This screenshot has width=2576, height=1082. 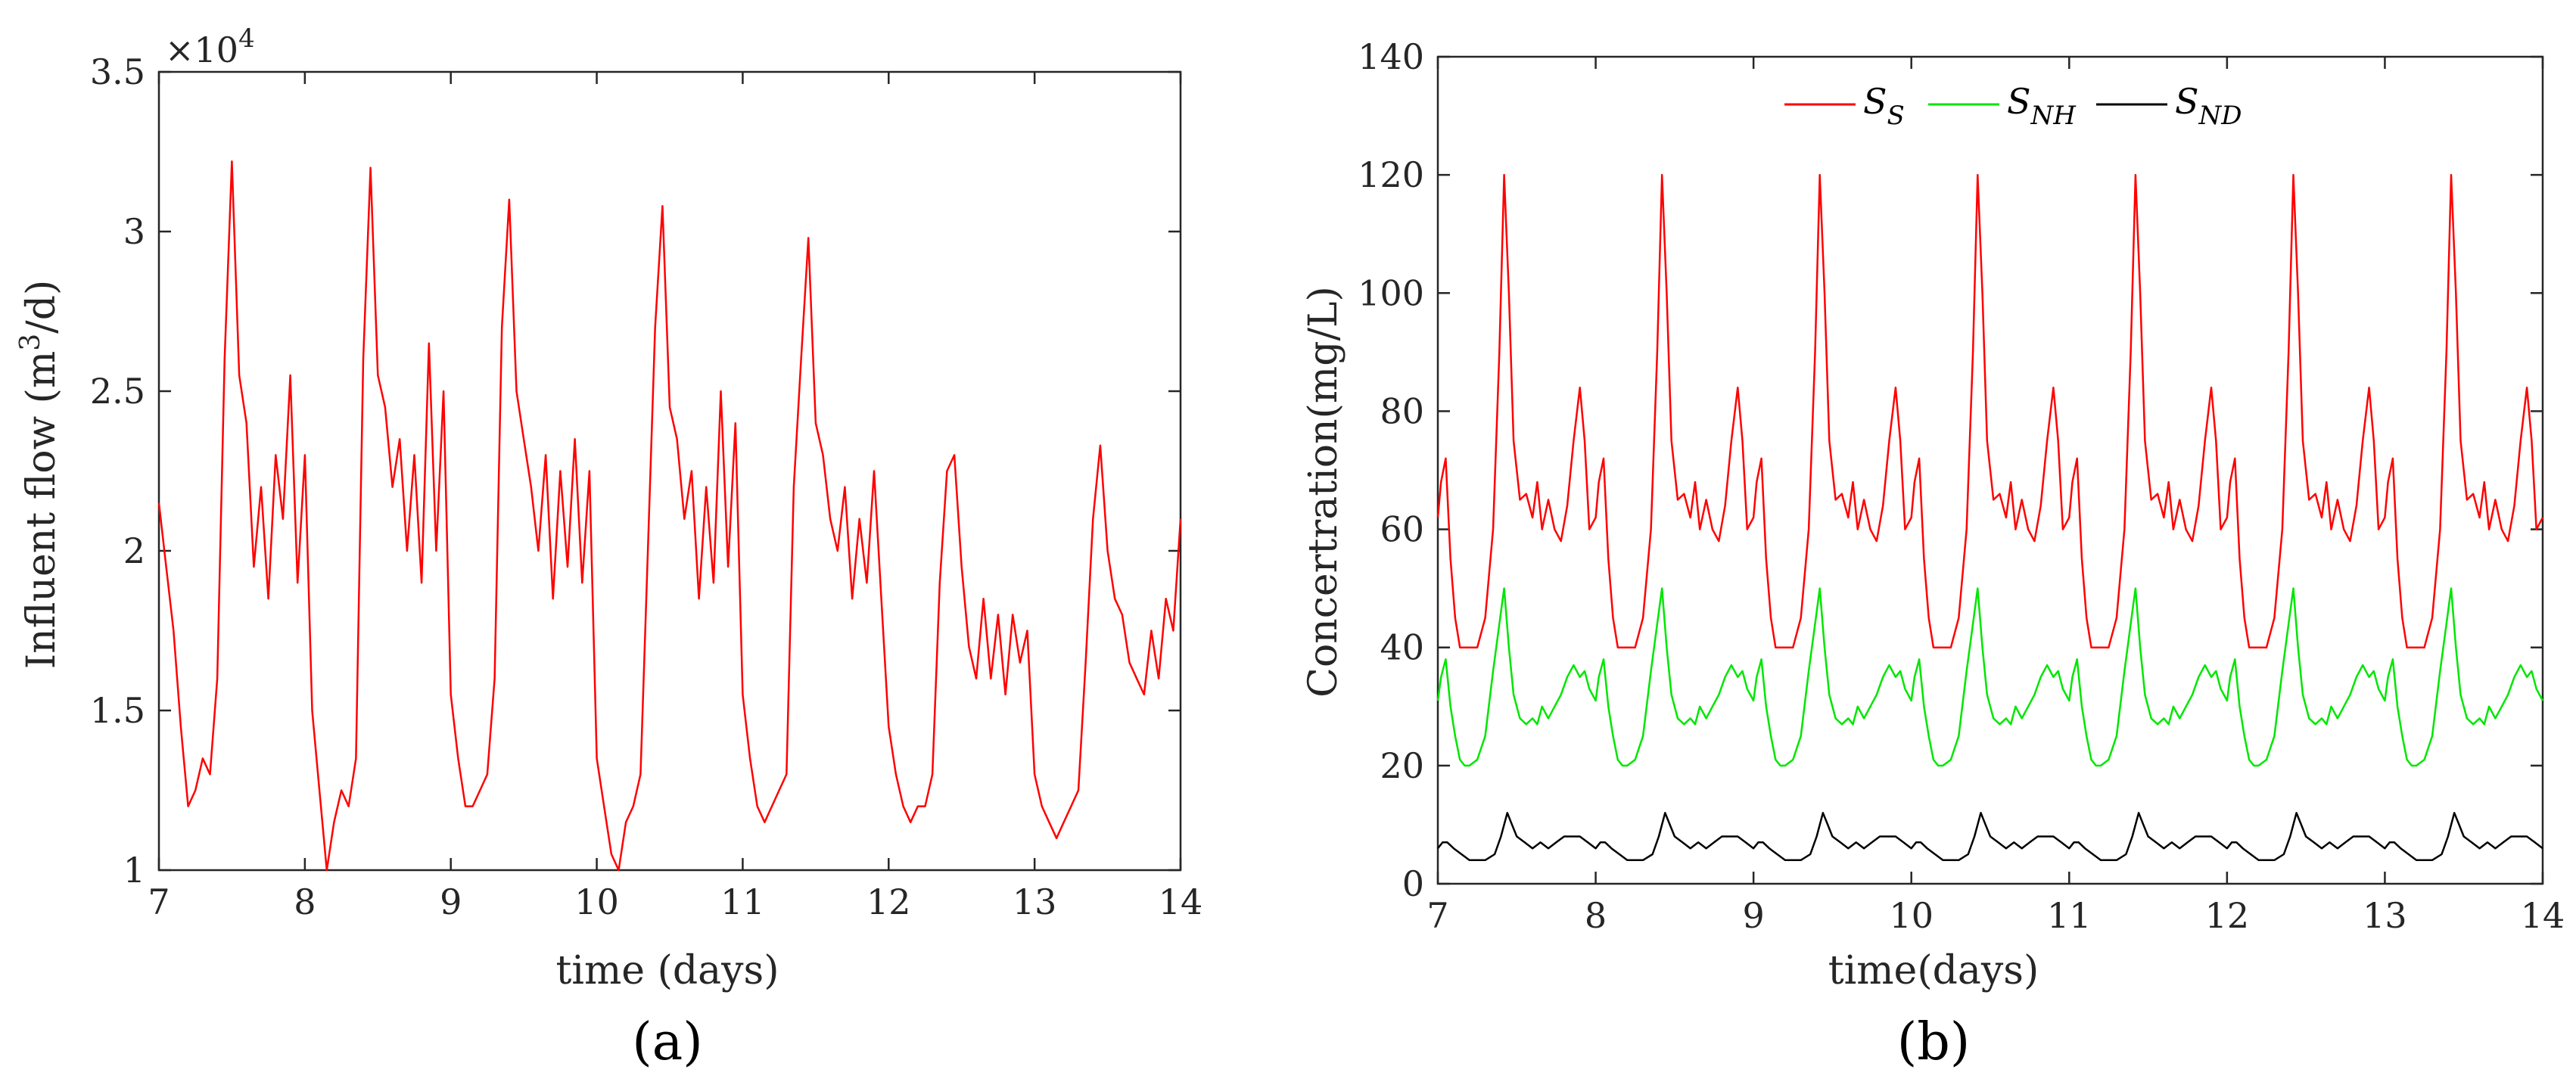 What do you see at coordinates (1413, 884) in the screenshot?
I see `chart-b-ytick-label: 0` at bounding box center [1413, 884].